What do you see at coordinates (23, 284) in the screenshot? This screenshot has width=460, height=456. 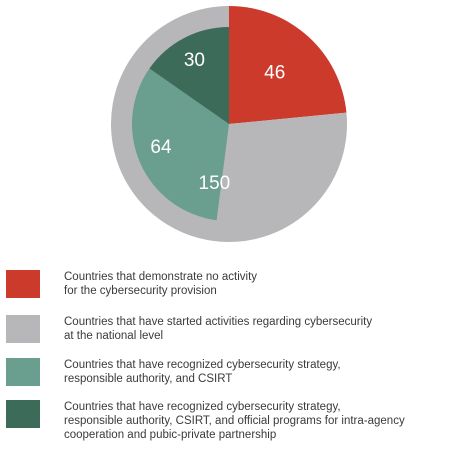 I see `legend-swatch-no-activity` at bounding box center [23, 284].